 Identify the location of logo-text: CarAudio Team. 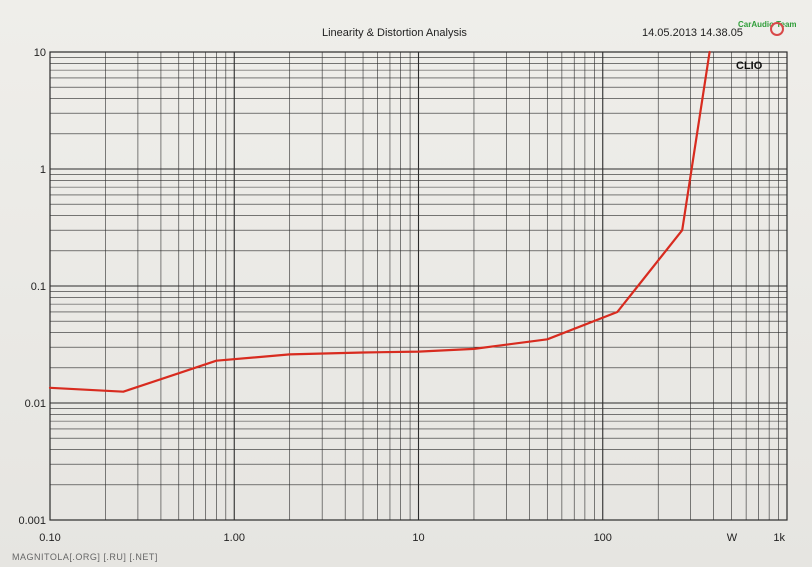
(767, 24).